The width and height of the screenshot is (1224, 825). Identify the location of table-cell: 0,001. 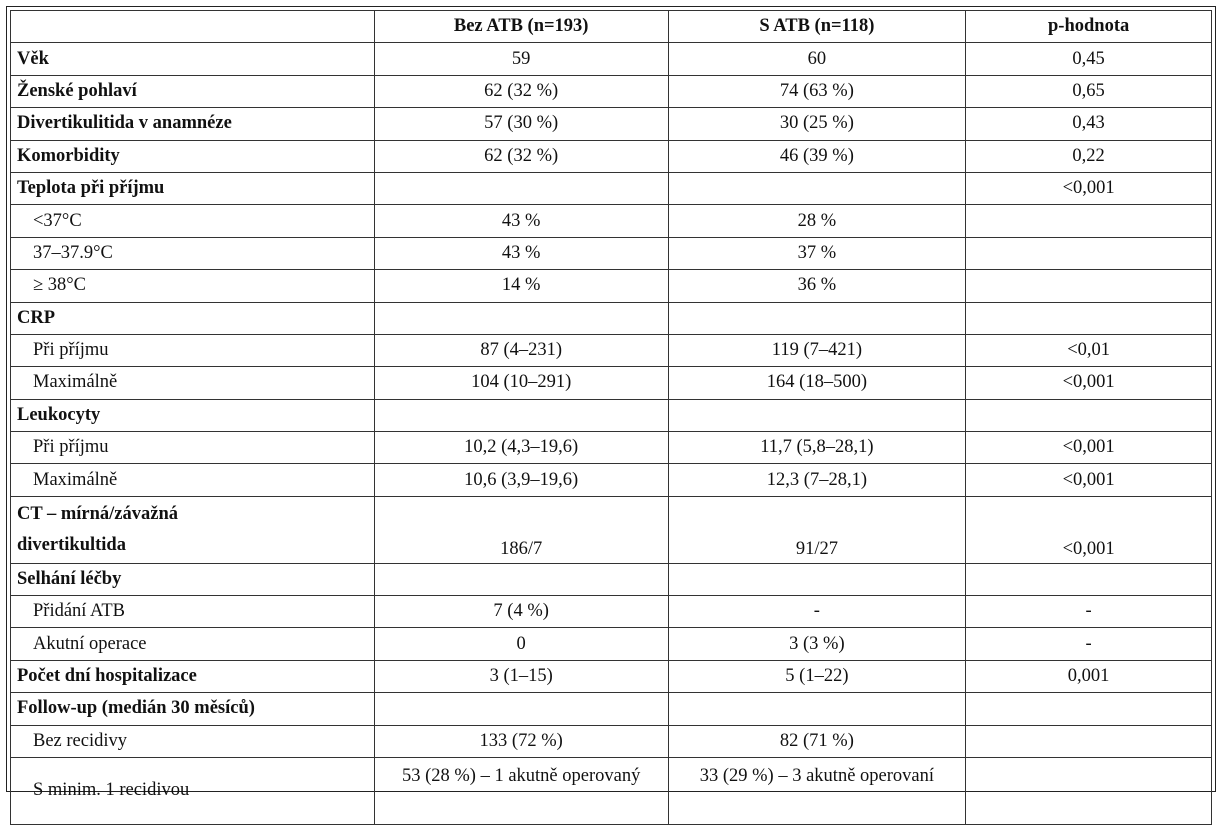
(1088, 676).